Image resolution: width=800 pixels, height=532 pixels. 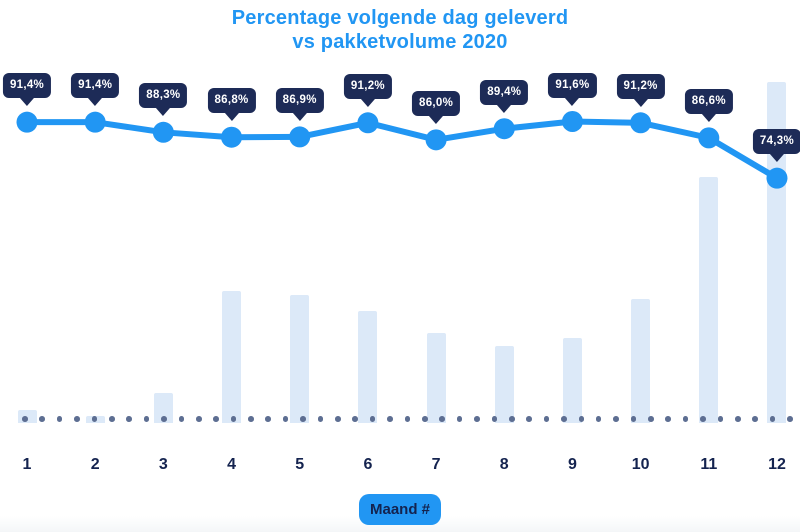 I want to click on x-tick-label: 5, so click(x=300, y=464).